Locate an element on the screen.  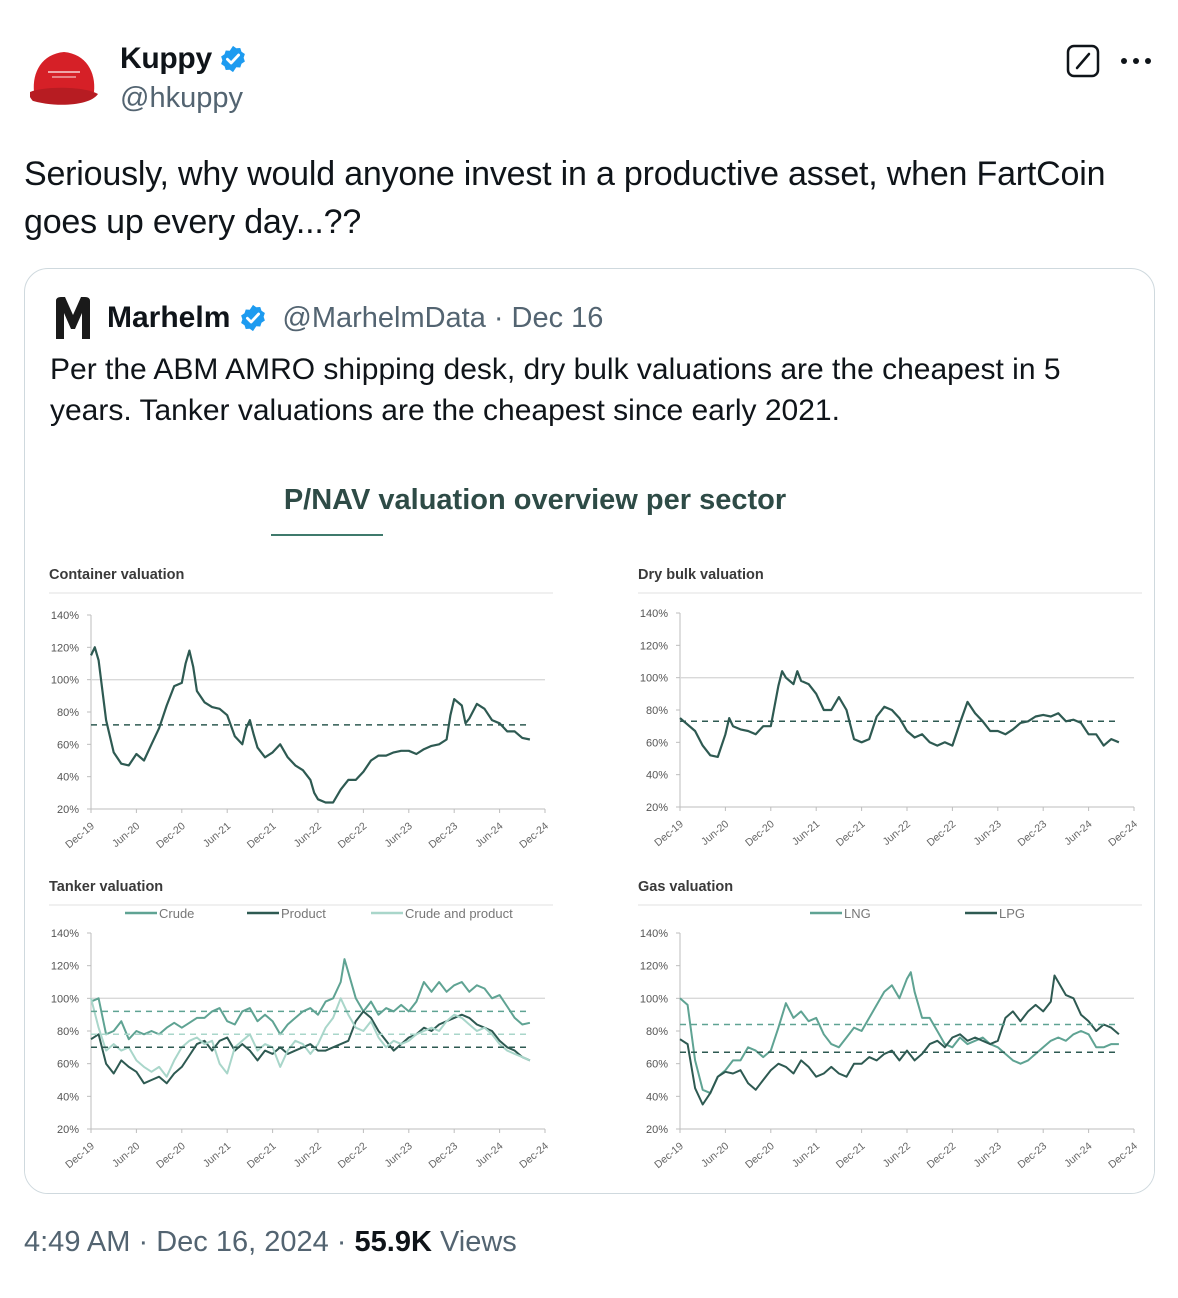
marhelm-m-logo is located at coordinates (73, 318).